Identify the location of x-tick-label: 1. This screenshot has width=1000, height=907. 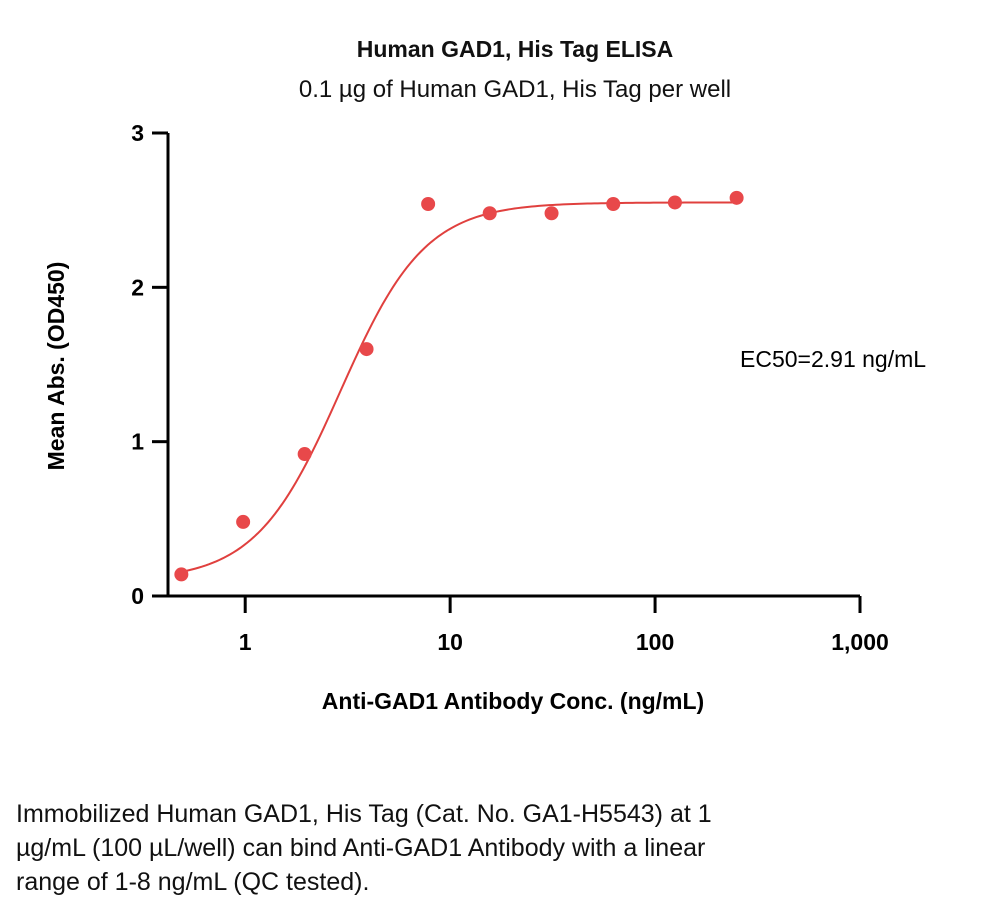
(245, 642).